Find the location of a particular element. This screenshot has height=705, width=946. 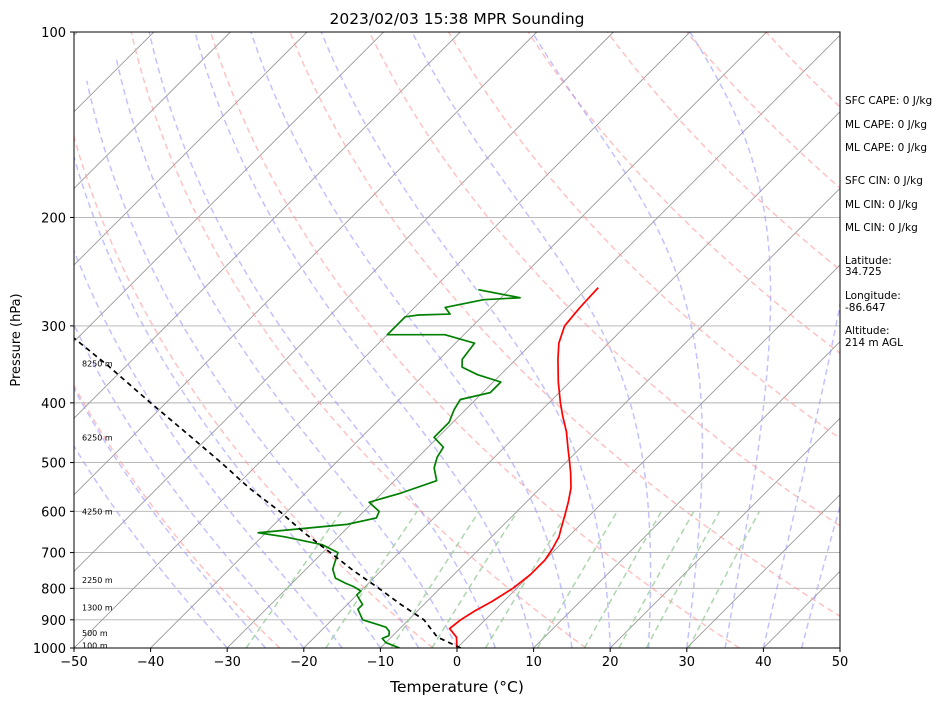

y-tick-label: 500 is located at coordinates (53, 464).